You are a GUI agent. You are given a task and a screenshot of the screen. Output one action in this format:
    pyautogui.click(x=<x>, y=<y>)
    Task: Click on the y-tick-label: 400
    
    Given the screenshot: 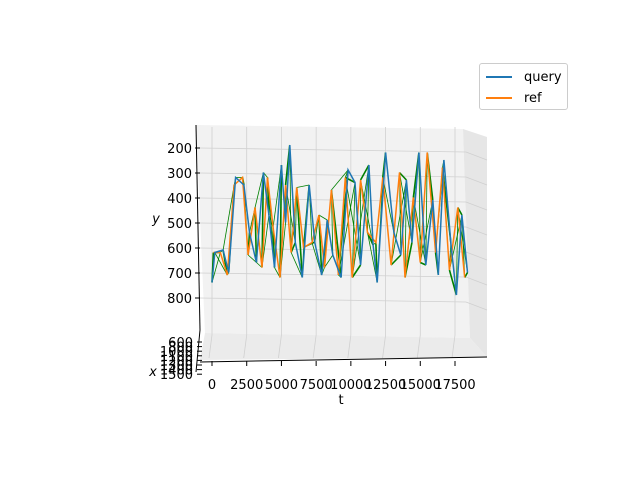 What is the action you would take?
    pyautogui.click(x=179, y=199)
    